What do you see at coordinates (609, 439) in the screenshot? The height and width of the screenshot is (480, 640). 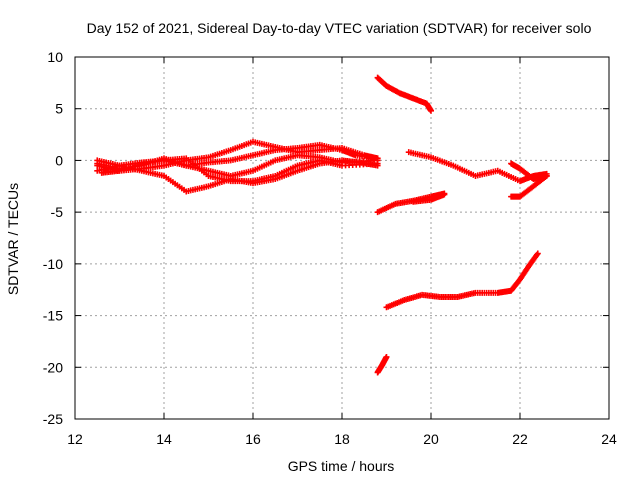 I see `x-tick-label: 24` at bounding box center [609, 439].